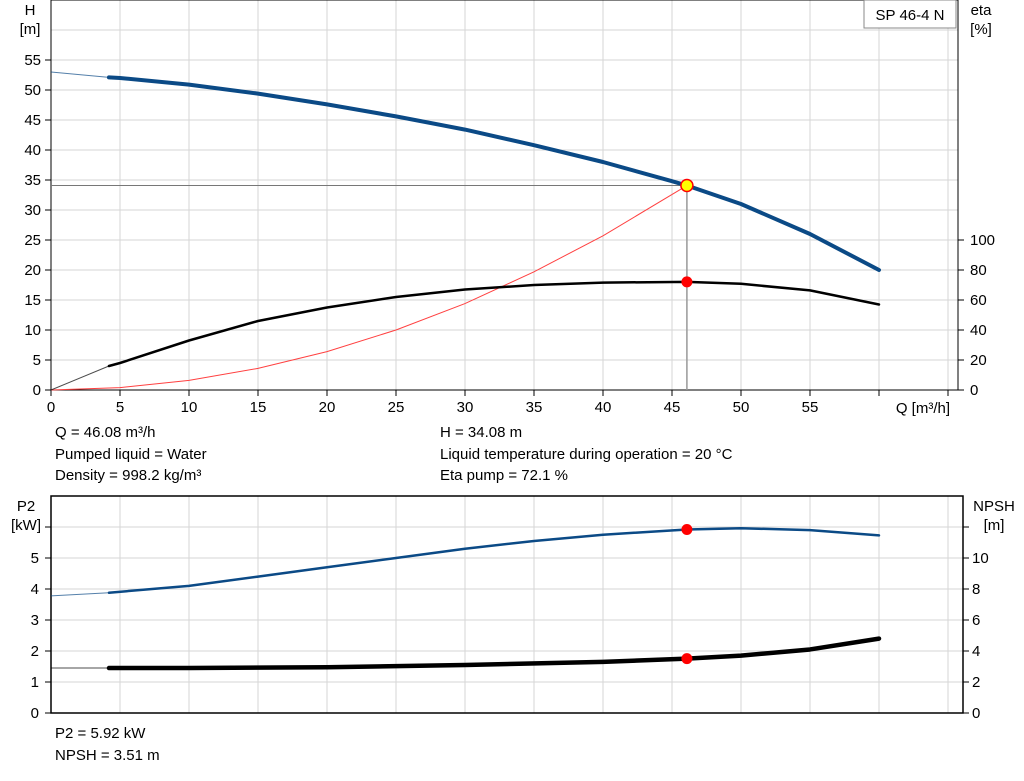 Image resolution: width=1024 pixels, height=781 pixels. What do you see at coordinates (100, 733) in the screenshot?
I see `info-p2: P2 = 5.92 kW` at bounding box center [100, 733].